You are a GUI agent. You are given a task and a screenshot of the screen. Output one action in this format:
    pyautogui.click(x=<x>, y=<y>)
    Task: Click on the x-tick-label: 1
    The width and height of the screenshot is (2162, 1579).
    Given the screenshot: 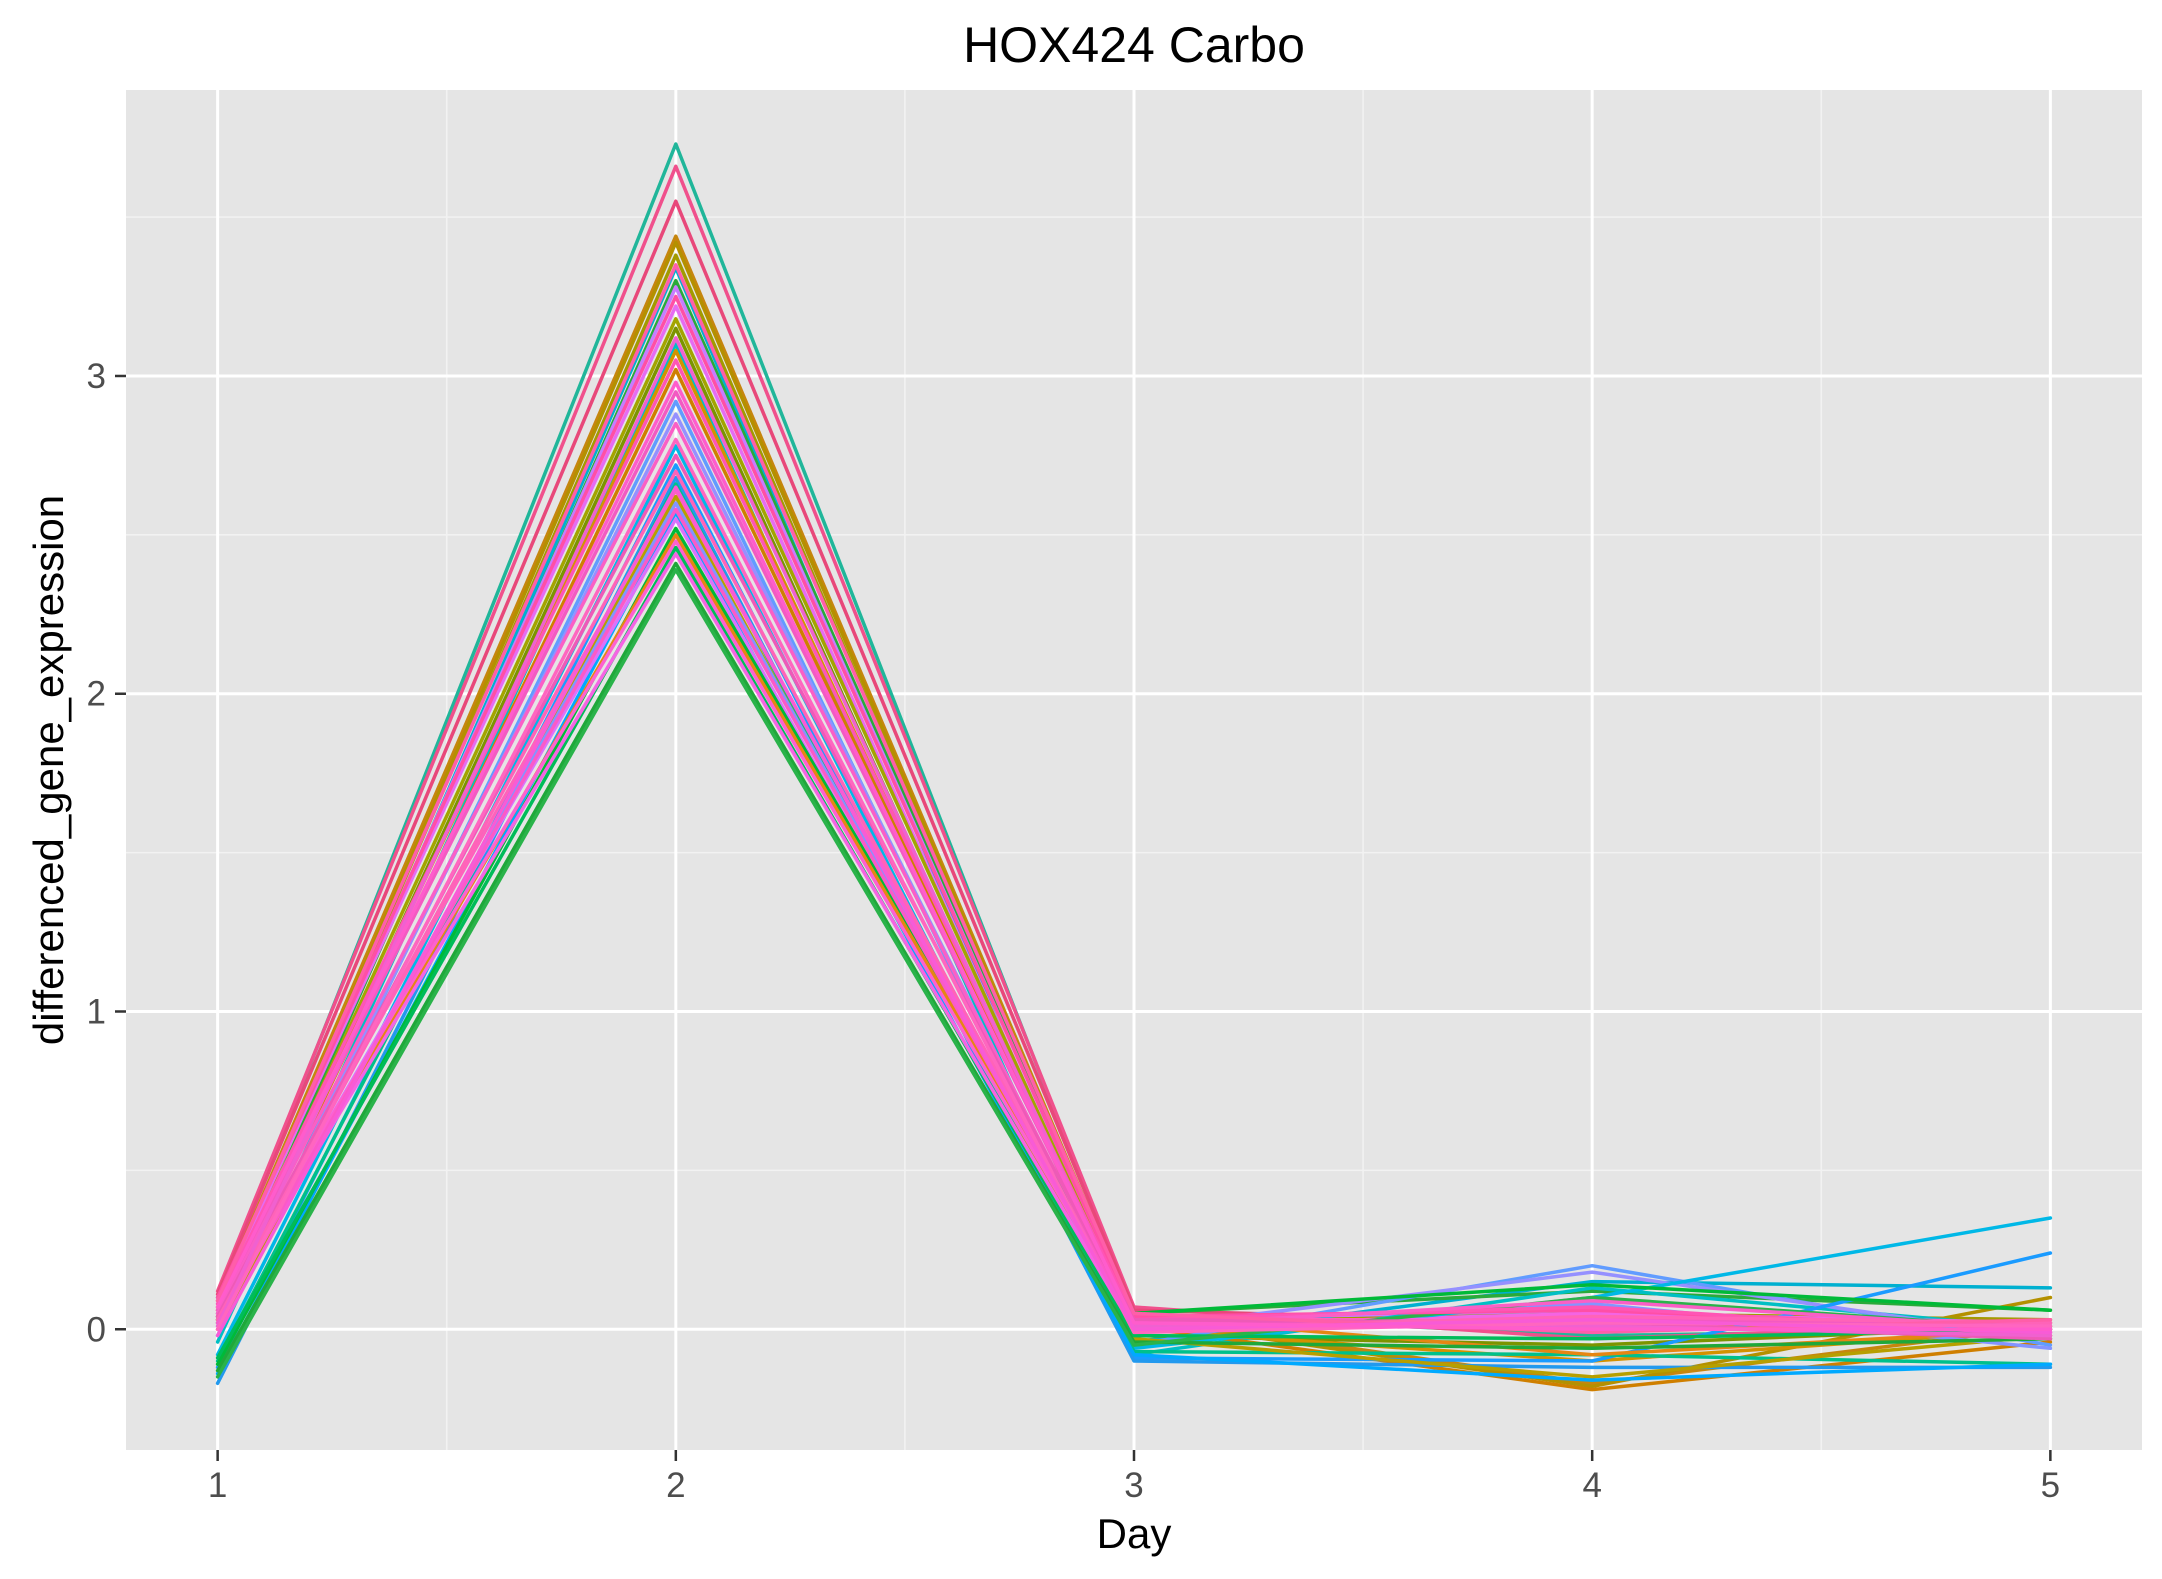 What is the action you would take?
    pyautogui.click(x=217, y=1485)
    